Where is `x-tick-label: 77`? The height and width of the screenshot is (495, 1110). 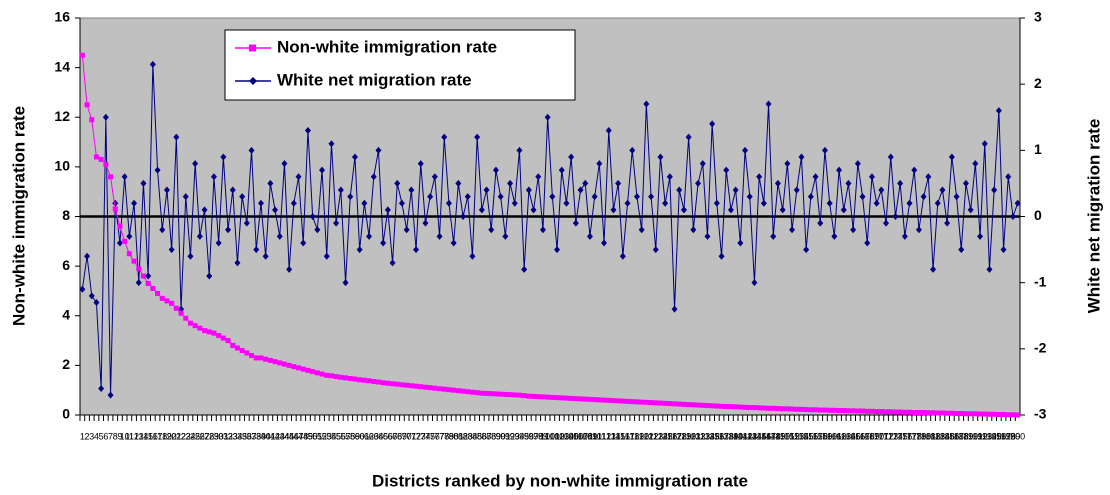 x-tick-label: 77 is located at coordinates (440, 436).